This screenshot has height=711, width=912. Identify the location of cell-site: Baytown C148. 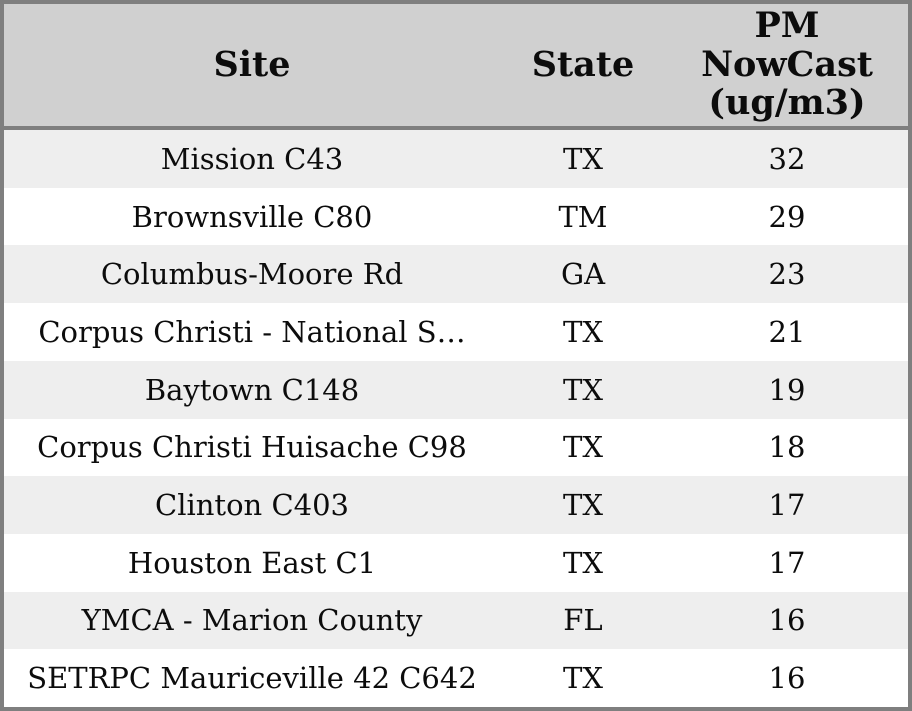
(252, 389).